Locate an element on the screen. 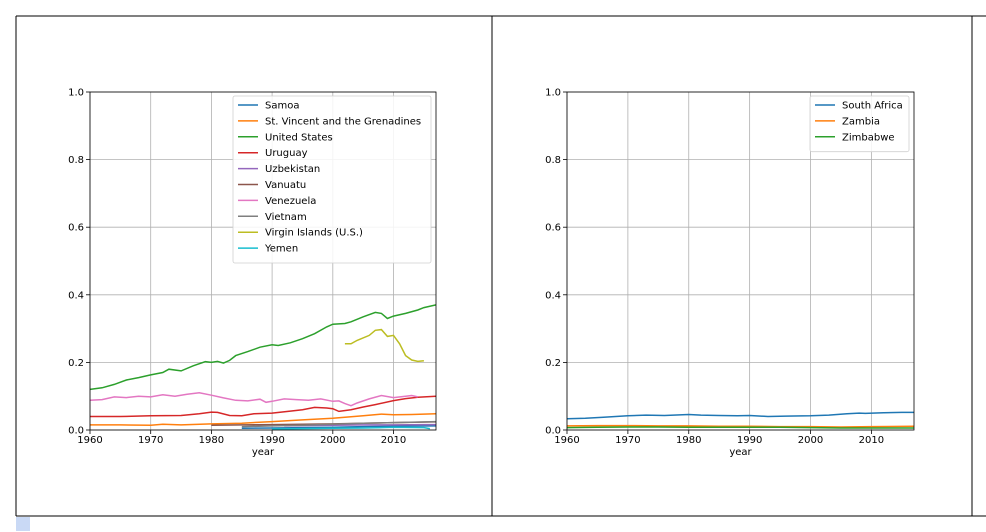 This screenshot has height=532, width=986. series-line-samoa is located at coordinates (338, 427).